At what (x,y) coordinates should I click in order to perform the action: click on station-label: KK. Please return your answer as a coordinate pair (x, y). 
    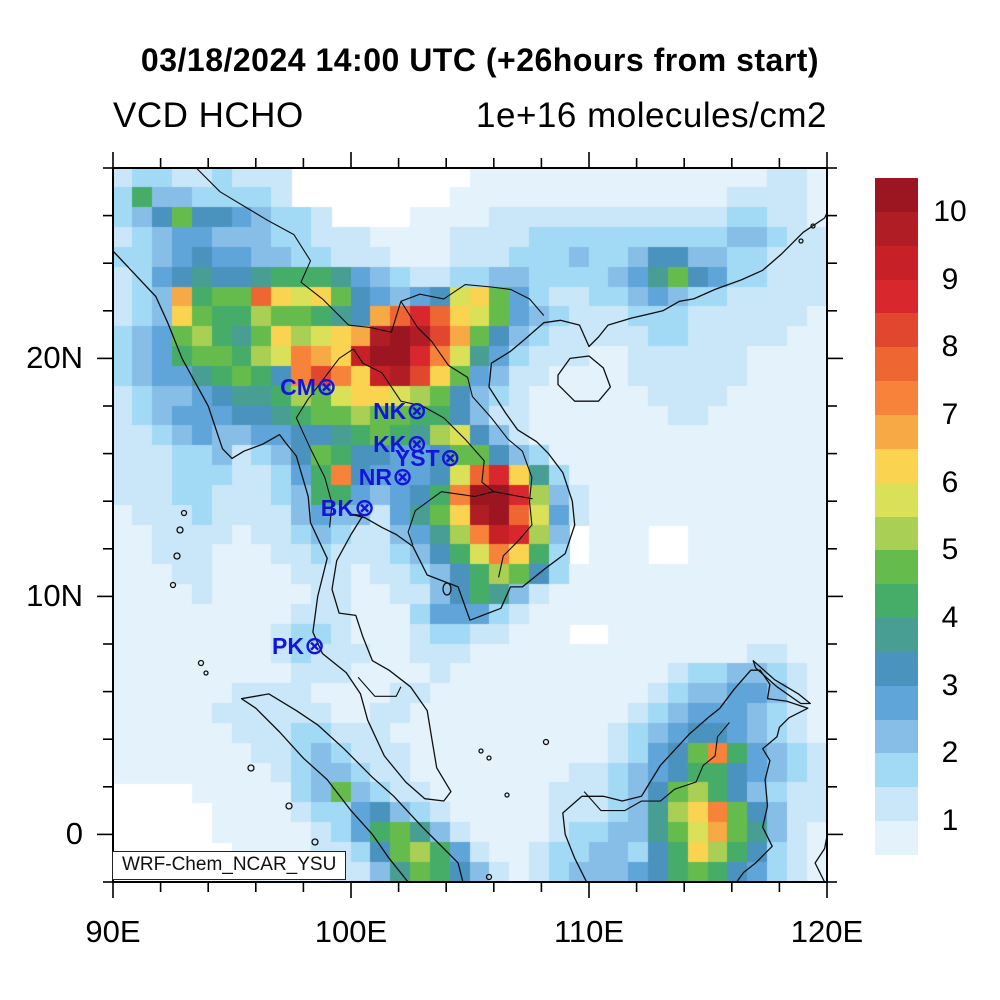
    Looking at the image, I should click on (390, 444).